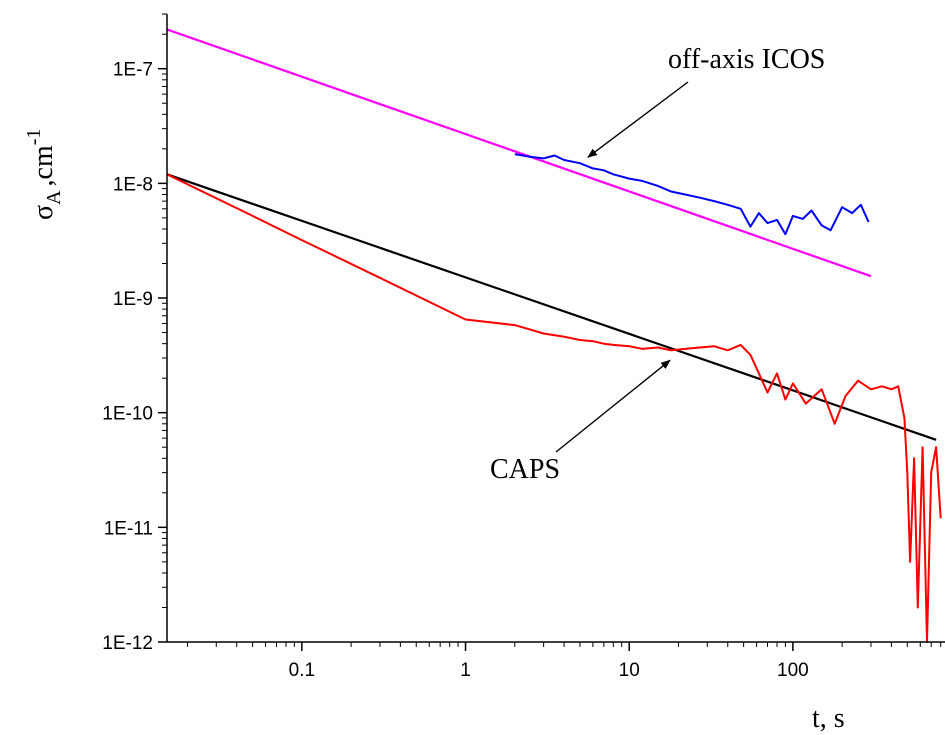 This screenshot has width=945, height=735. Describe the element at coordinates (133, 299) in the screenshot. I see `y-tick-label: 1E-9` at that location.